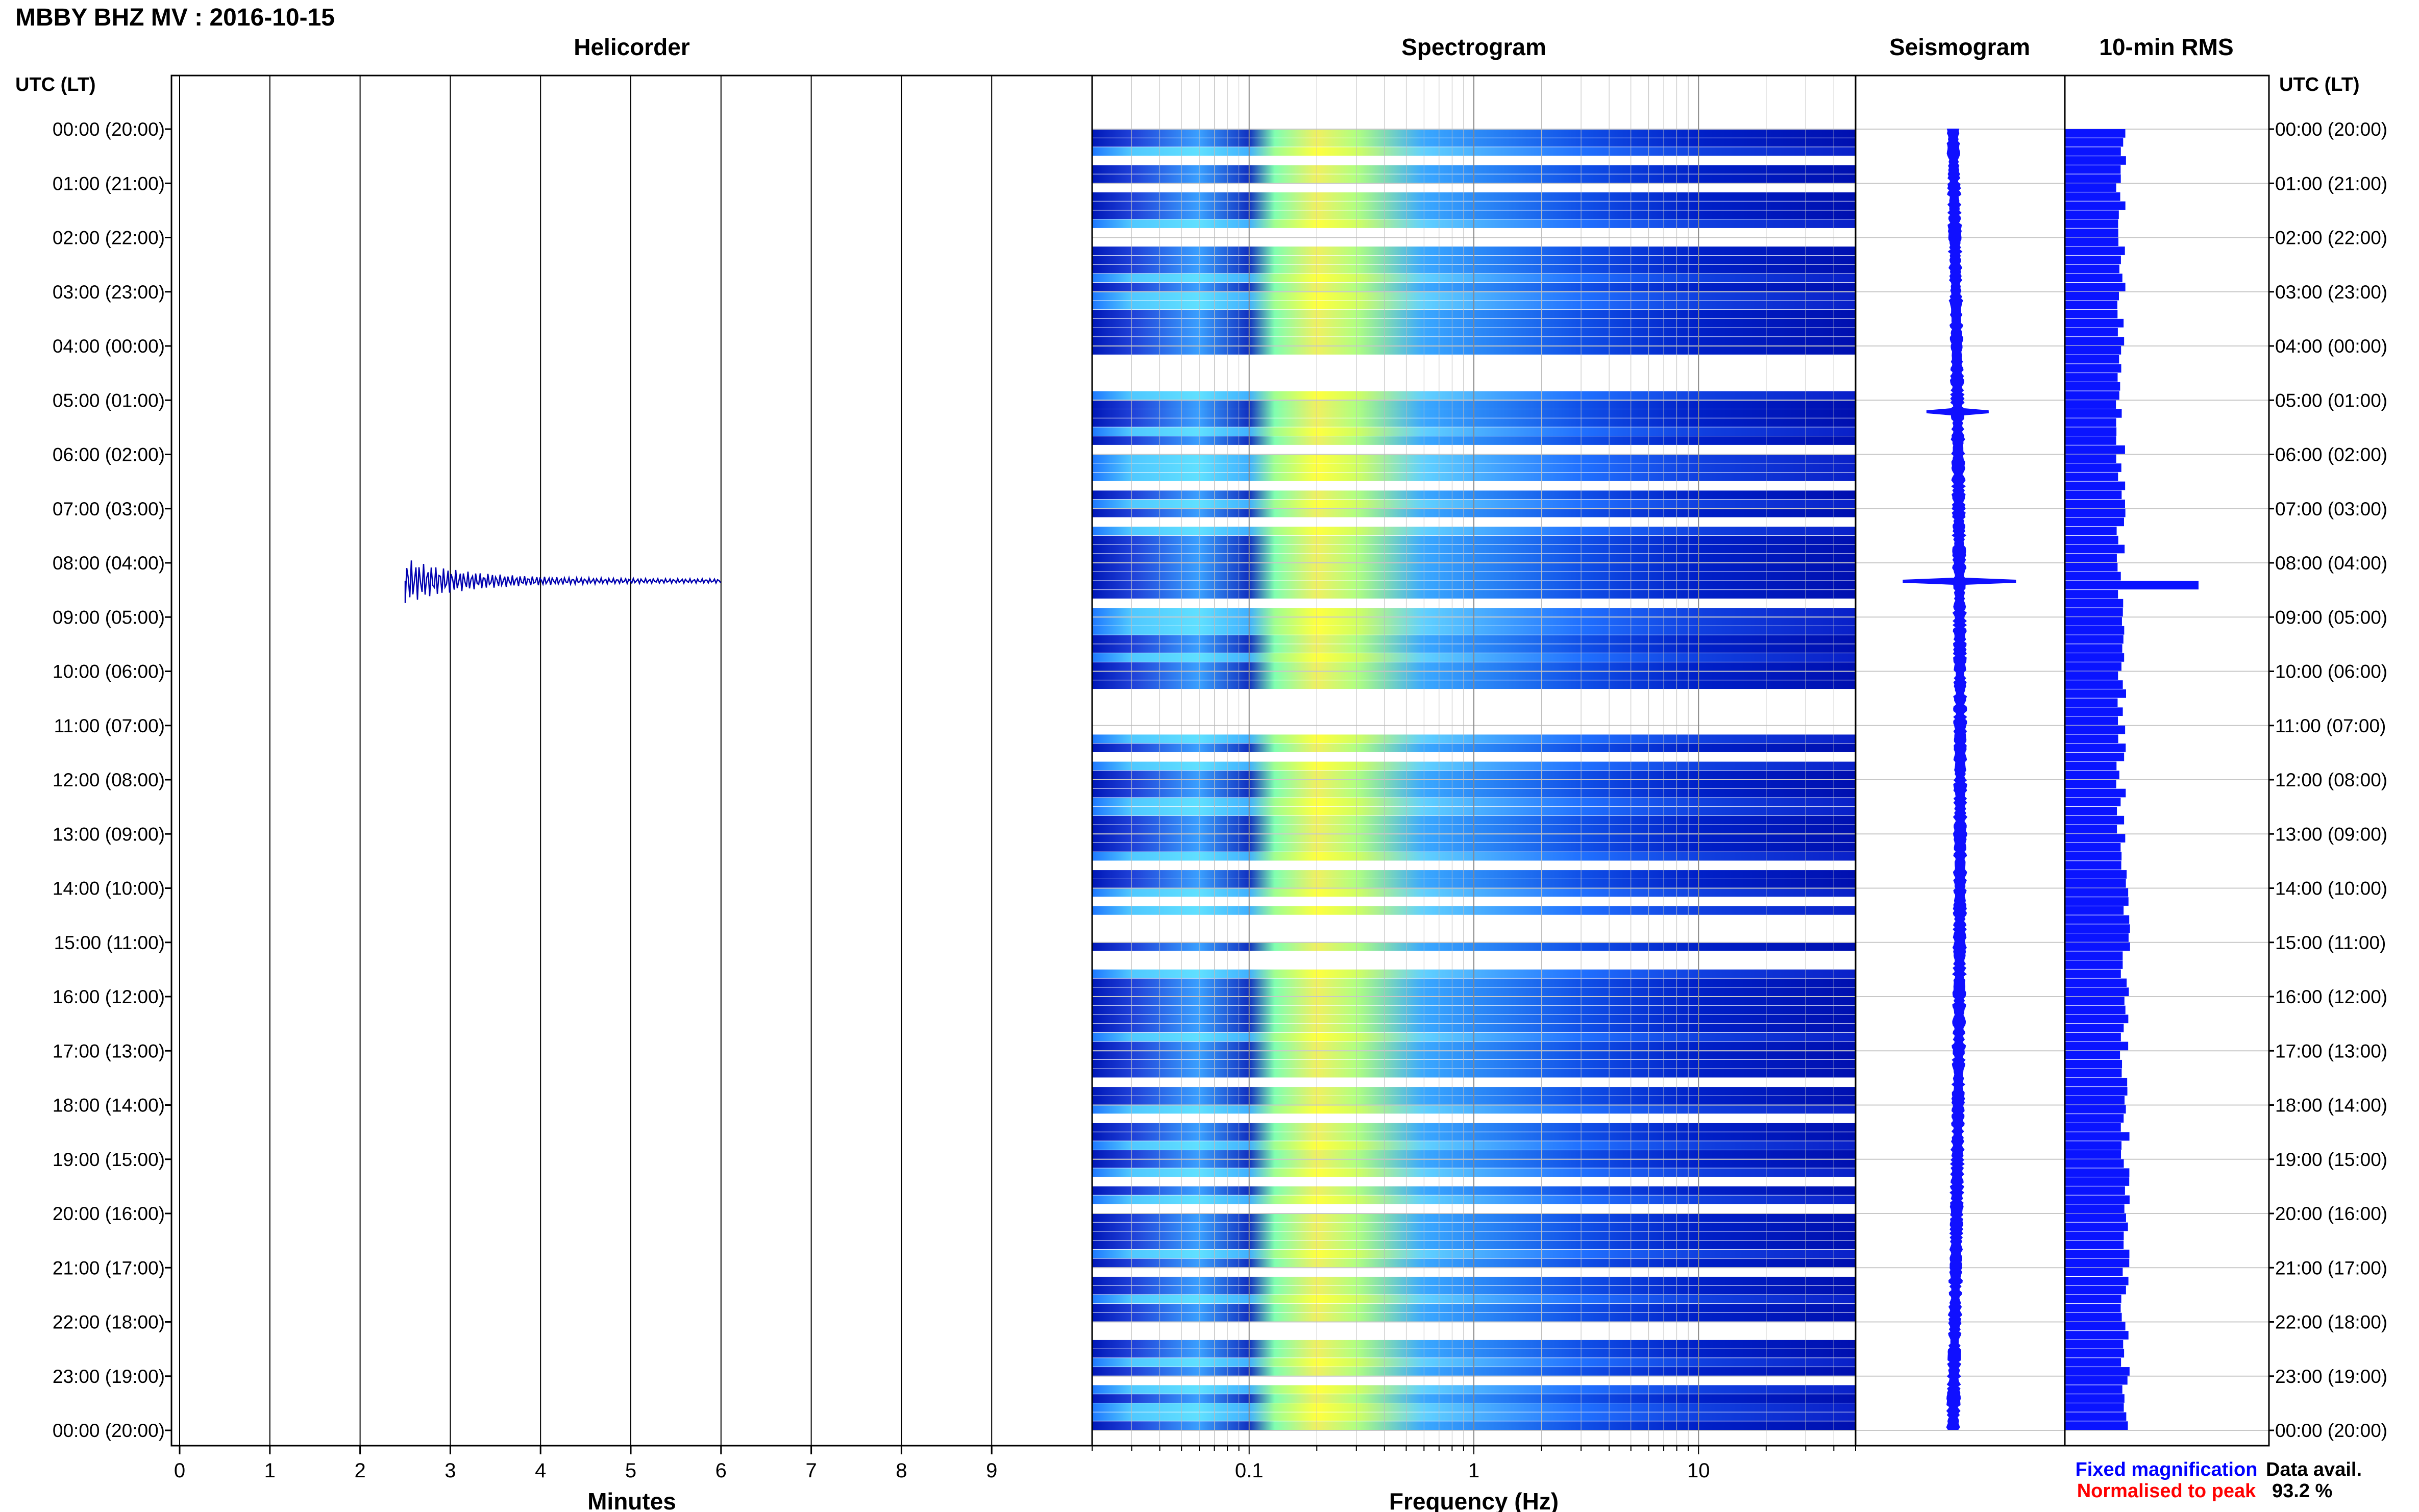 The image size is (2419, 1512). I want to click on time-label-right: 00:00 (20:00), so click(2331, 1430).